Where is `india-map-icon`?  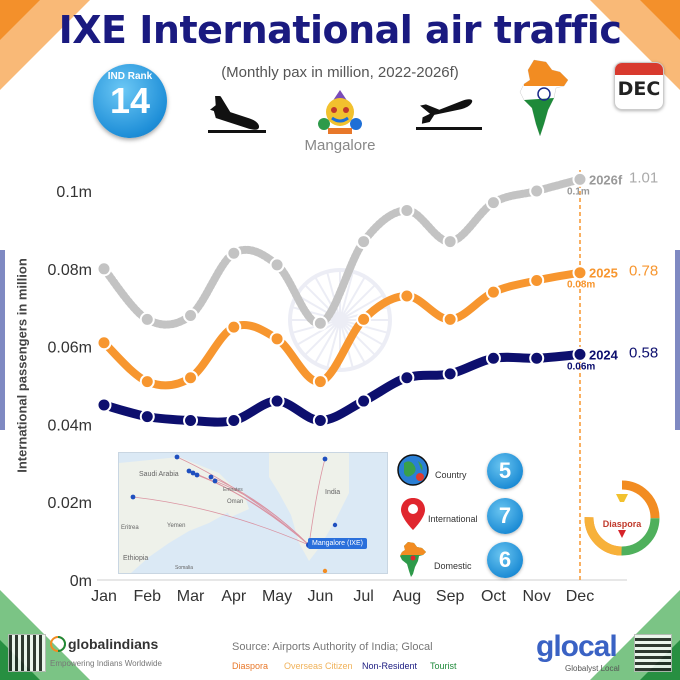
india-map-icon is located at coordinates (413, 559).